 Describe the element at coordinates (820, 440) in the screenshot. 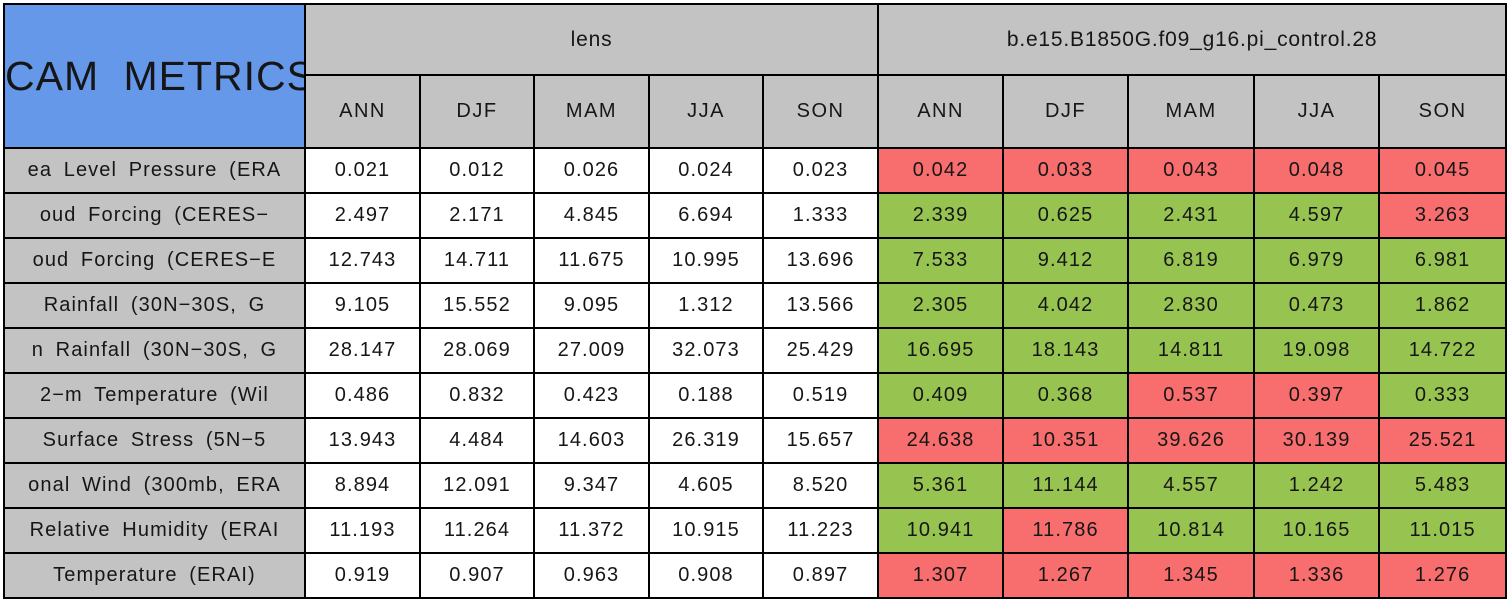

I see `lens-value-cell: 15.657` at that location.